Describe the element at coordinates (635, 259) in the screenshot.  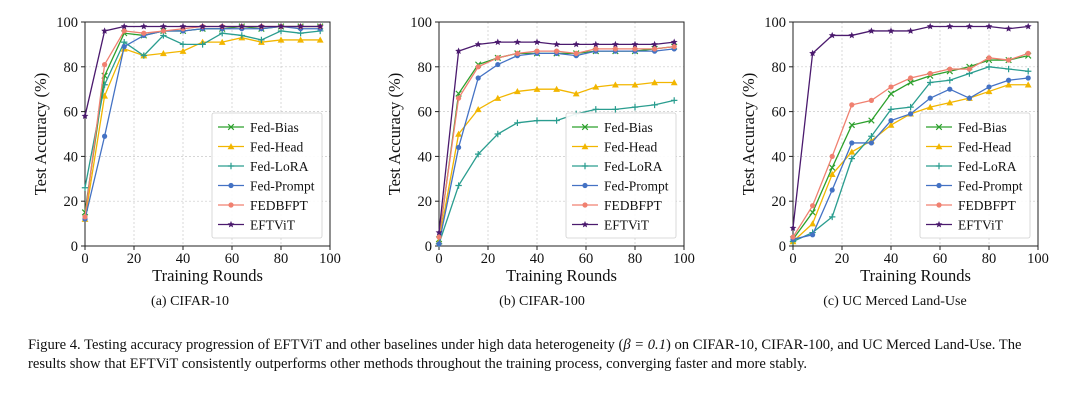
I see `x-tick-label: 80` at that location.